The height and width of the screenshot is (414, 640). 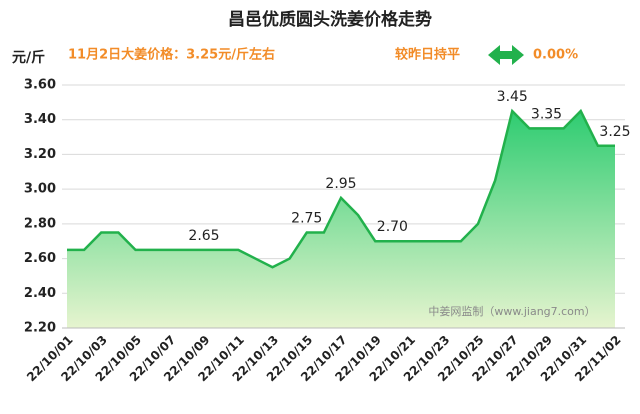 What do you see at coordinates (330, 19) in the screenshot?
I see `chart-title: 昌邑优质圆头洗姜价格走势` at bounding box center [330, 19].